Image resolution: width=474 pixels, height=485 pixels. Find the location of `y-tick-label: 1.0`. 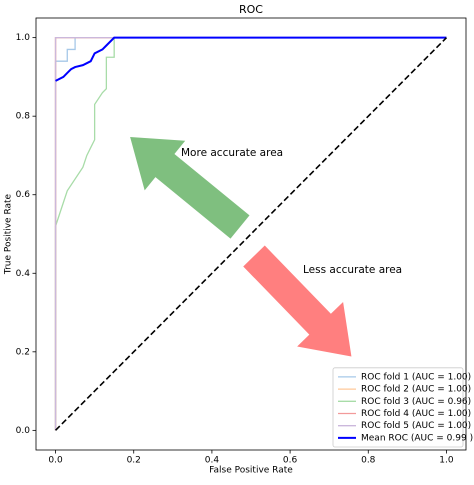

y-tick-label: 1.0 is located at coordinates (23, 38).